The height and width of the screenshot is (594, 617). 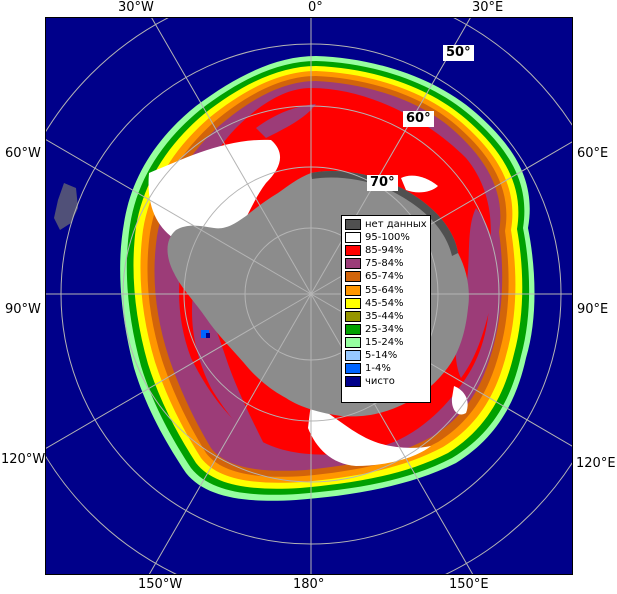 What do you see at coordinates (136, 7) in the screenshot?
I see `lon-label-30w: 30°W` at bounding box center [136, 7].